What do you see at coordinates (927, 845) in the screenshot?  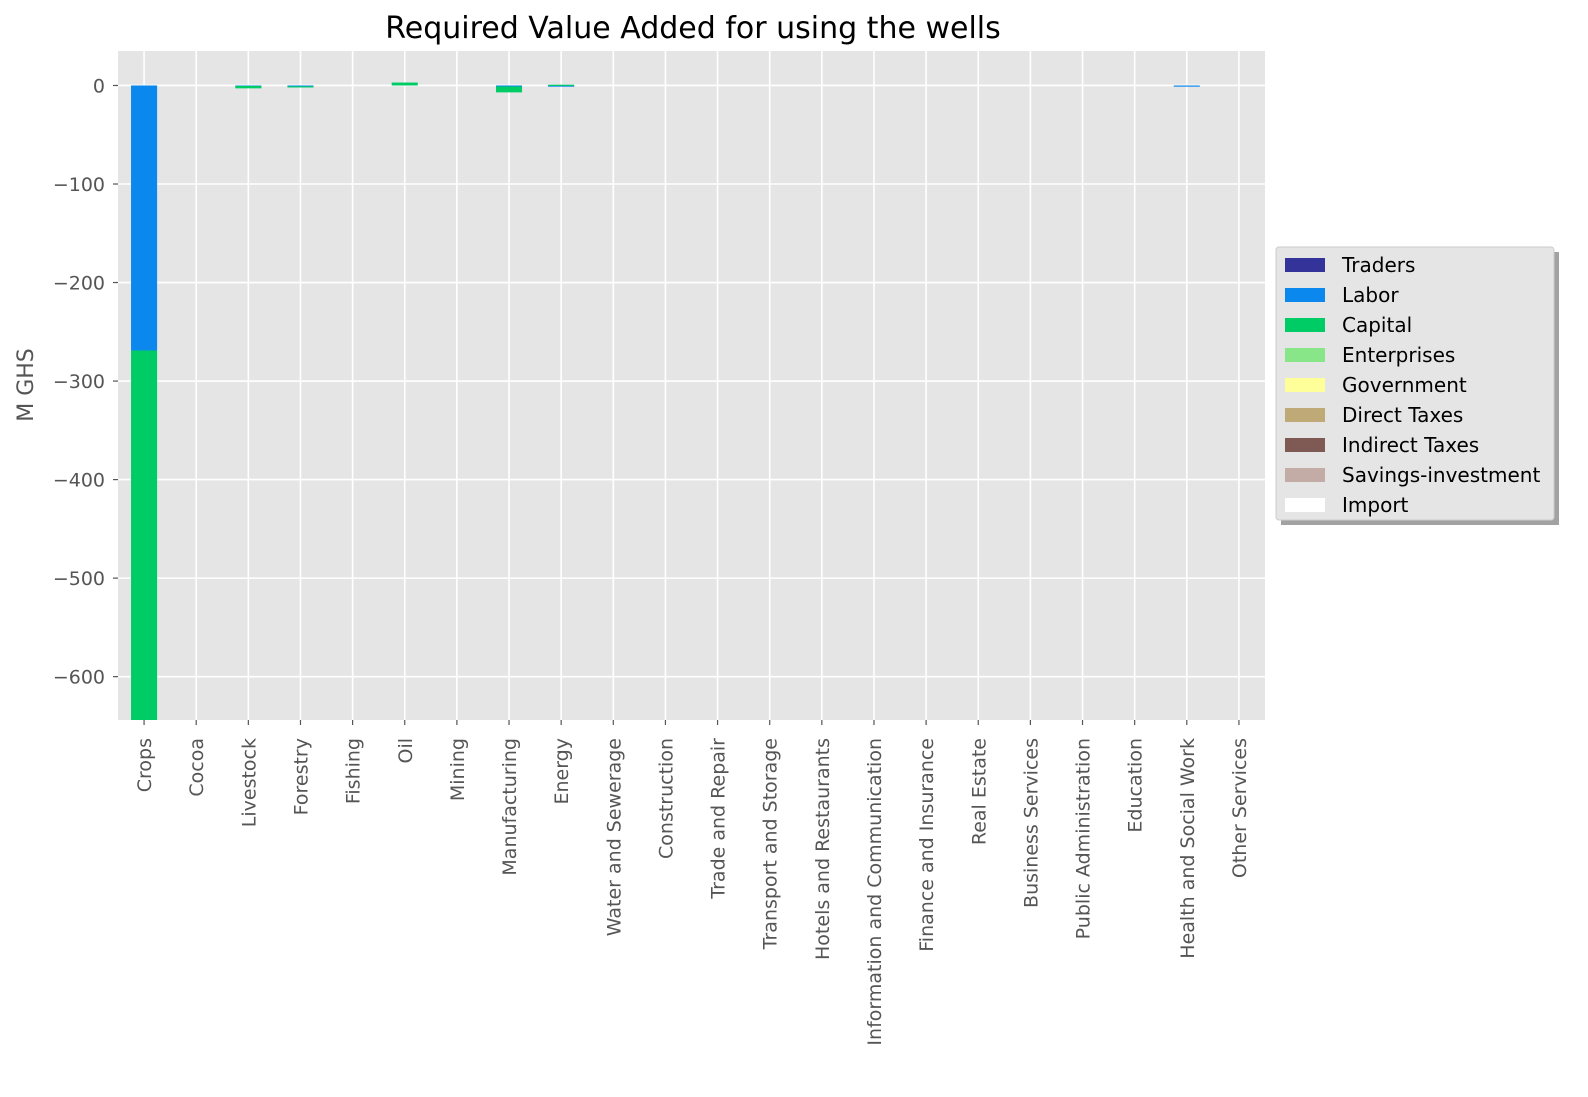 I see `x-tick-label: Finance and Insurance` at bounding box center [927, 845].